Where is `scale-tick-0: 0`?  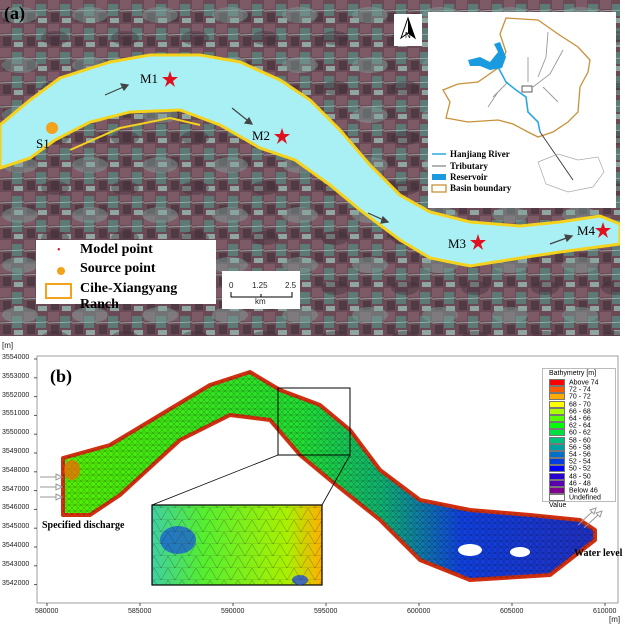 scale-tick-0: 0 is located at coordinates (231, 285).